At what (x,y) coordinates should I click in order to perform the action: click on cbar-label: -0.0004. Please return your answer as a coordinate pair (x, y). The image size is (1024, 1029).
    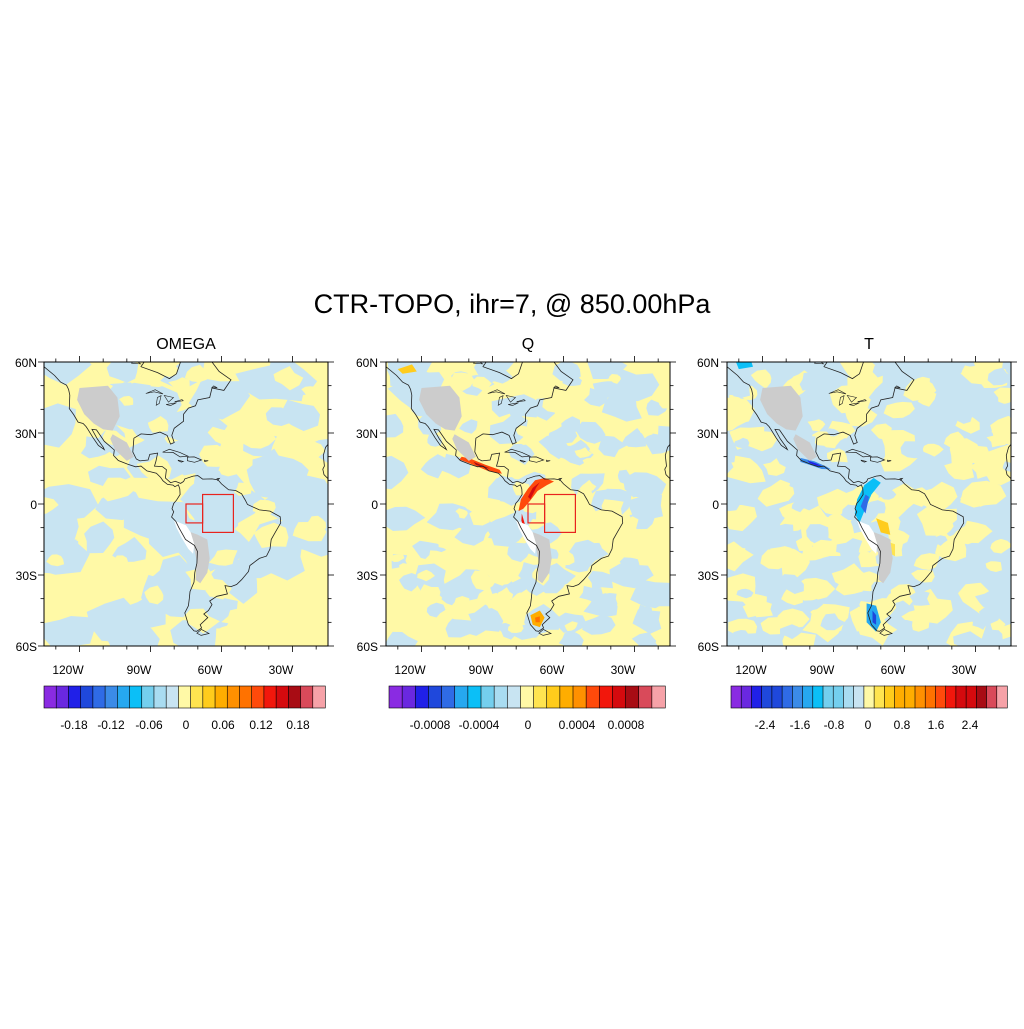
    Looking at the image, I should click on (479, 725).